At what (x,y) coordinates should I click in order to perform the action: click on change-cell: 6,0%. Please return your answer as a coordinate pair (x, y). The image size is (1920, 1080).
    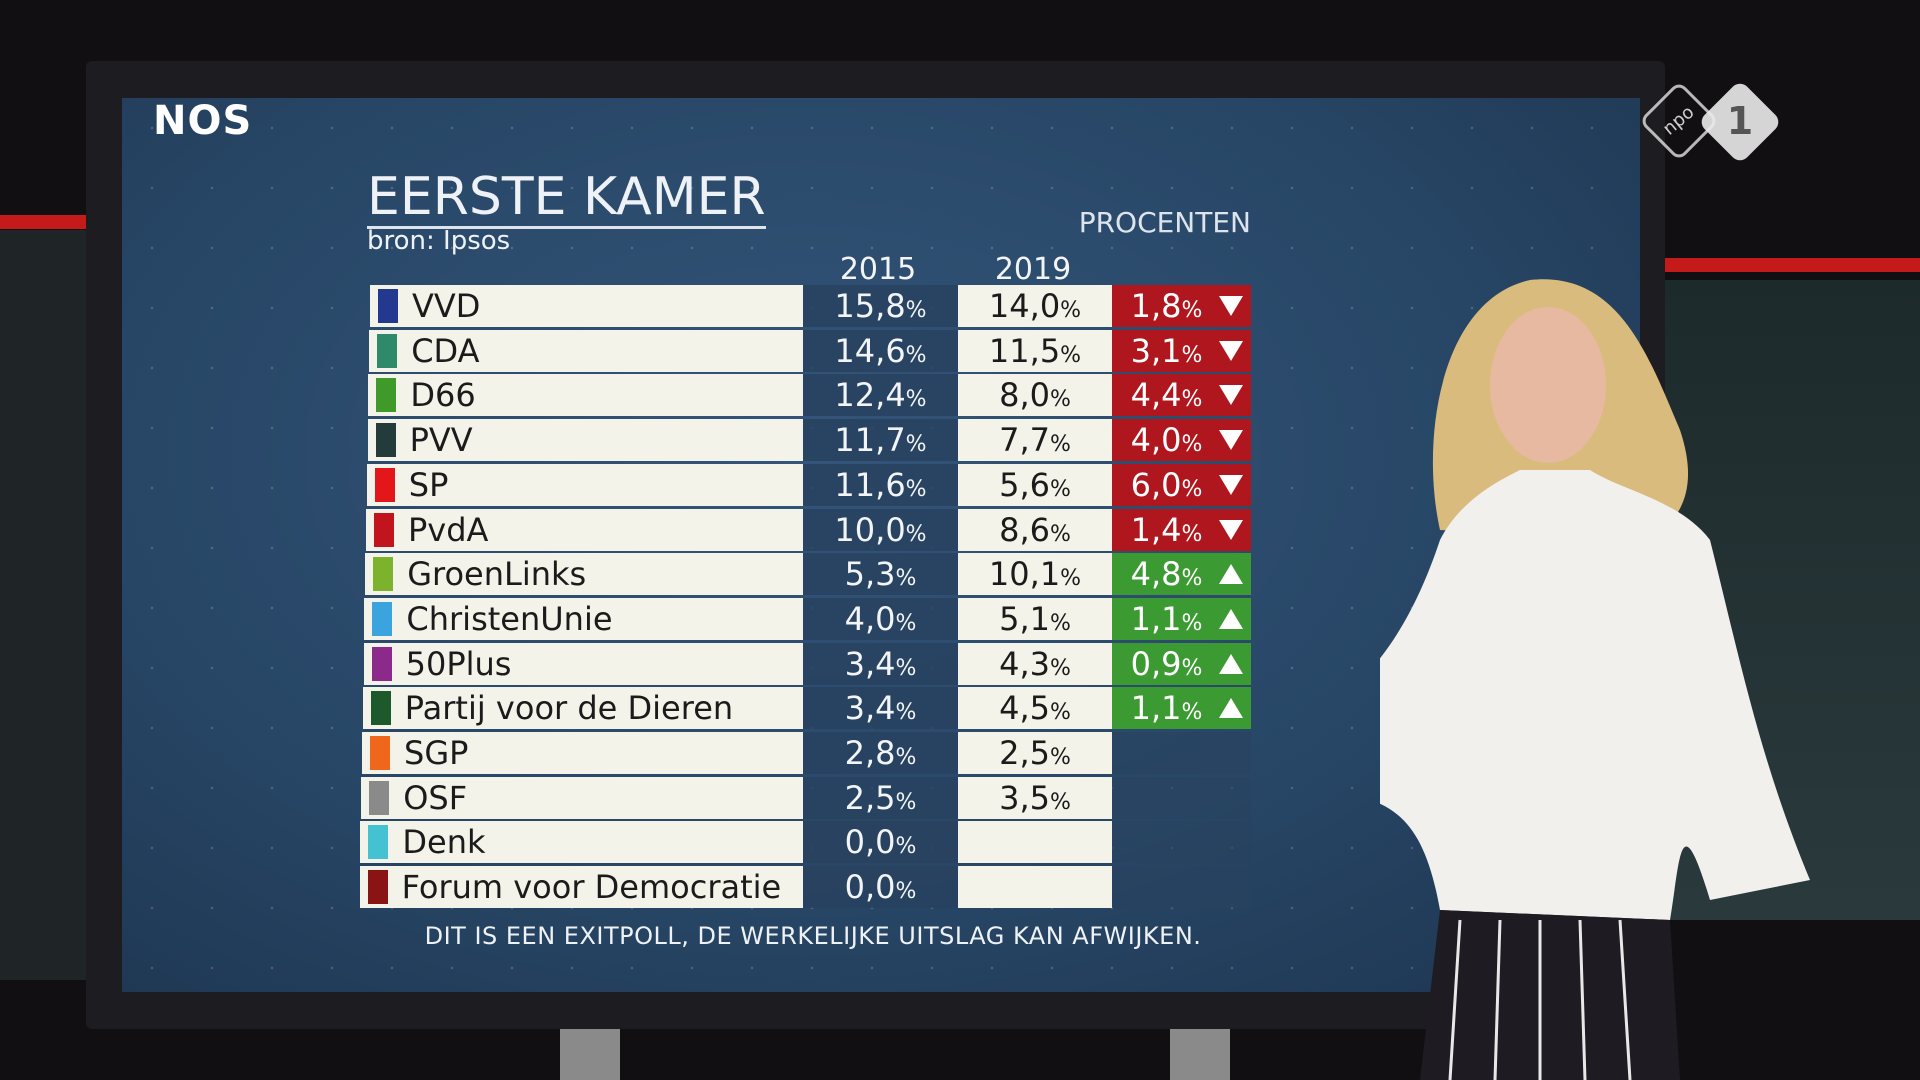
    Looking at the image, I should click on (1181, 484).